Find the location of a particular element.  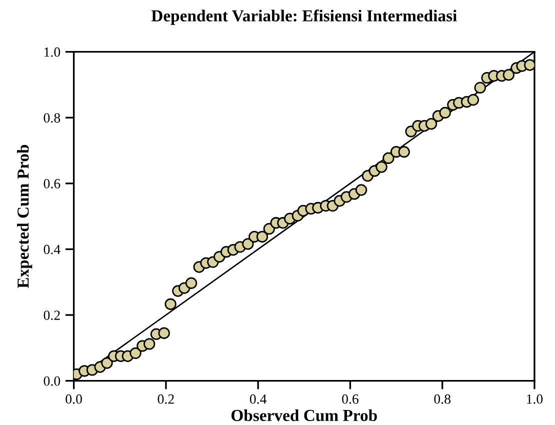

x-tick-label: 0.8 is located at coordinates (442, 399).